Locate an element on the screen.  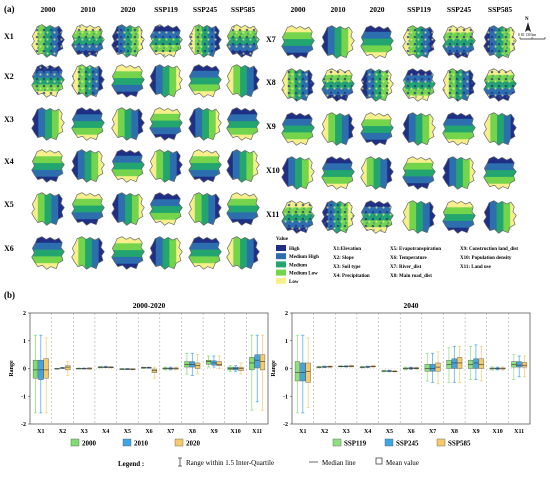
value-legend-label: Medium Low is located at coordinates (303, 274).